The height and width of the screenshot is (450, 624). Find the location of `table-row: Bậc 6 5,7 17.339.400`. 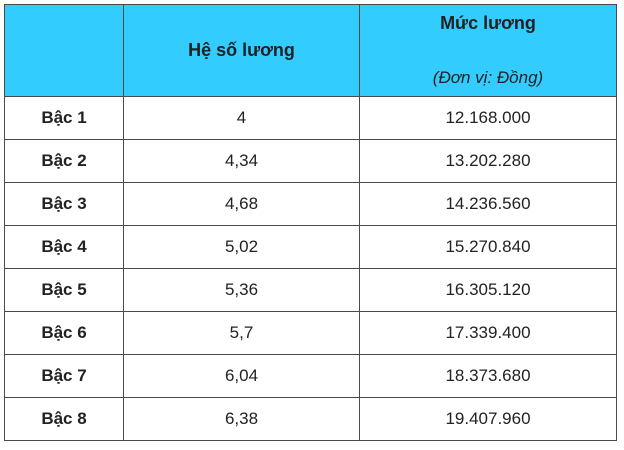

table-row: Bậc 6 5,7 17.339.400 is located at coordinates (310, 333).